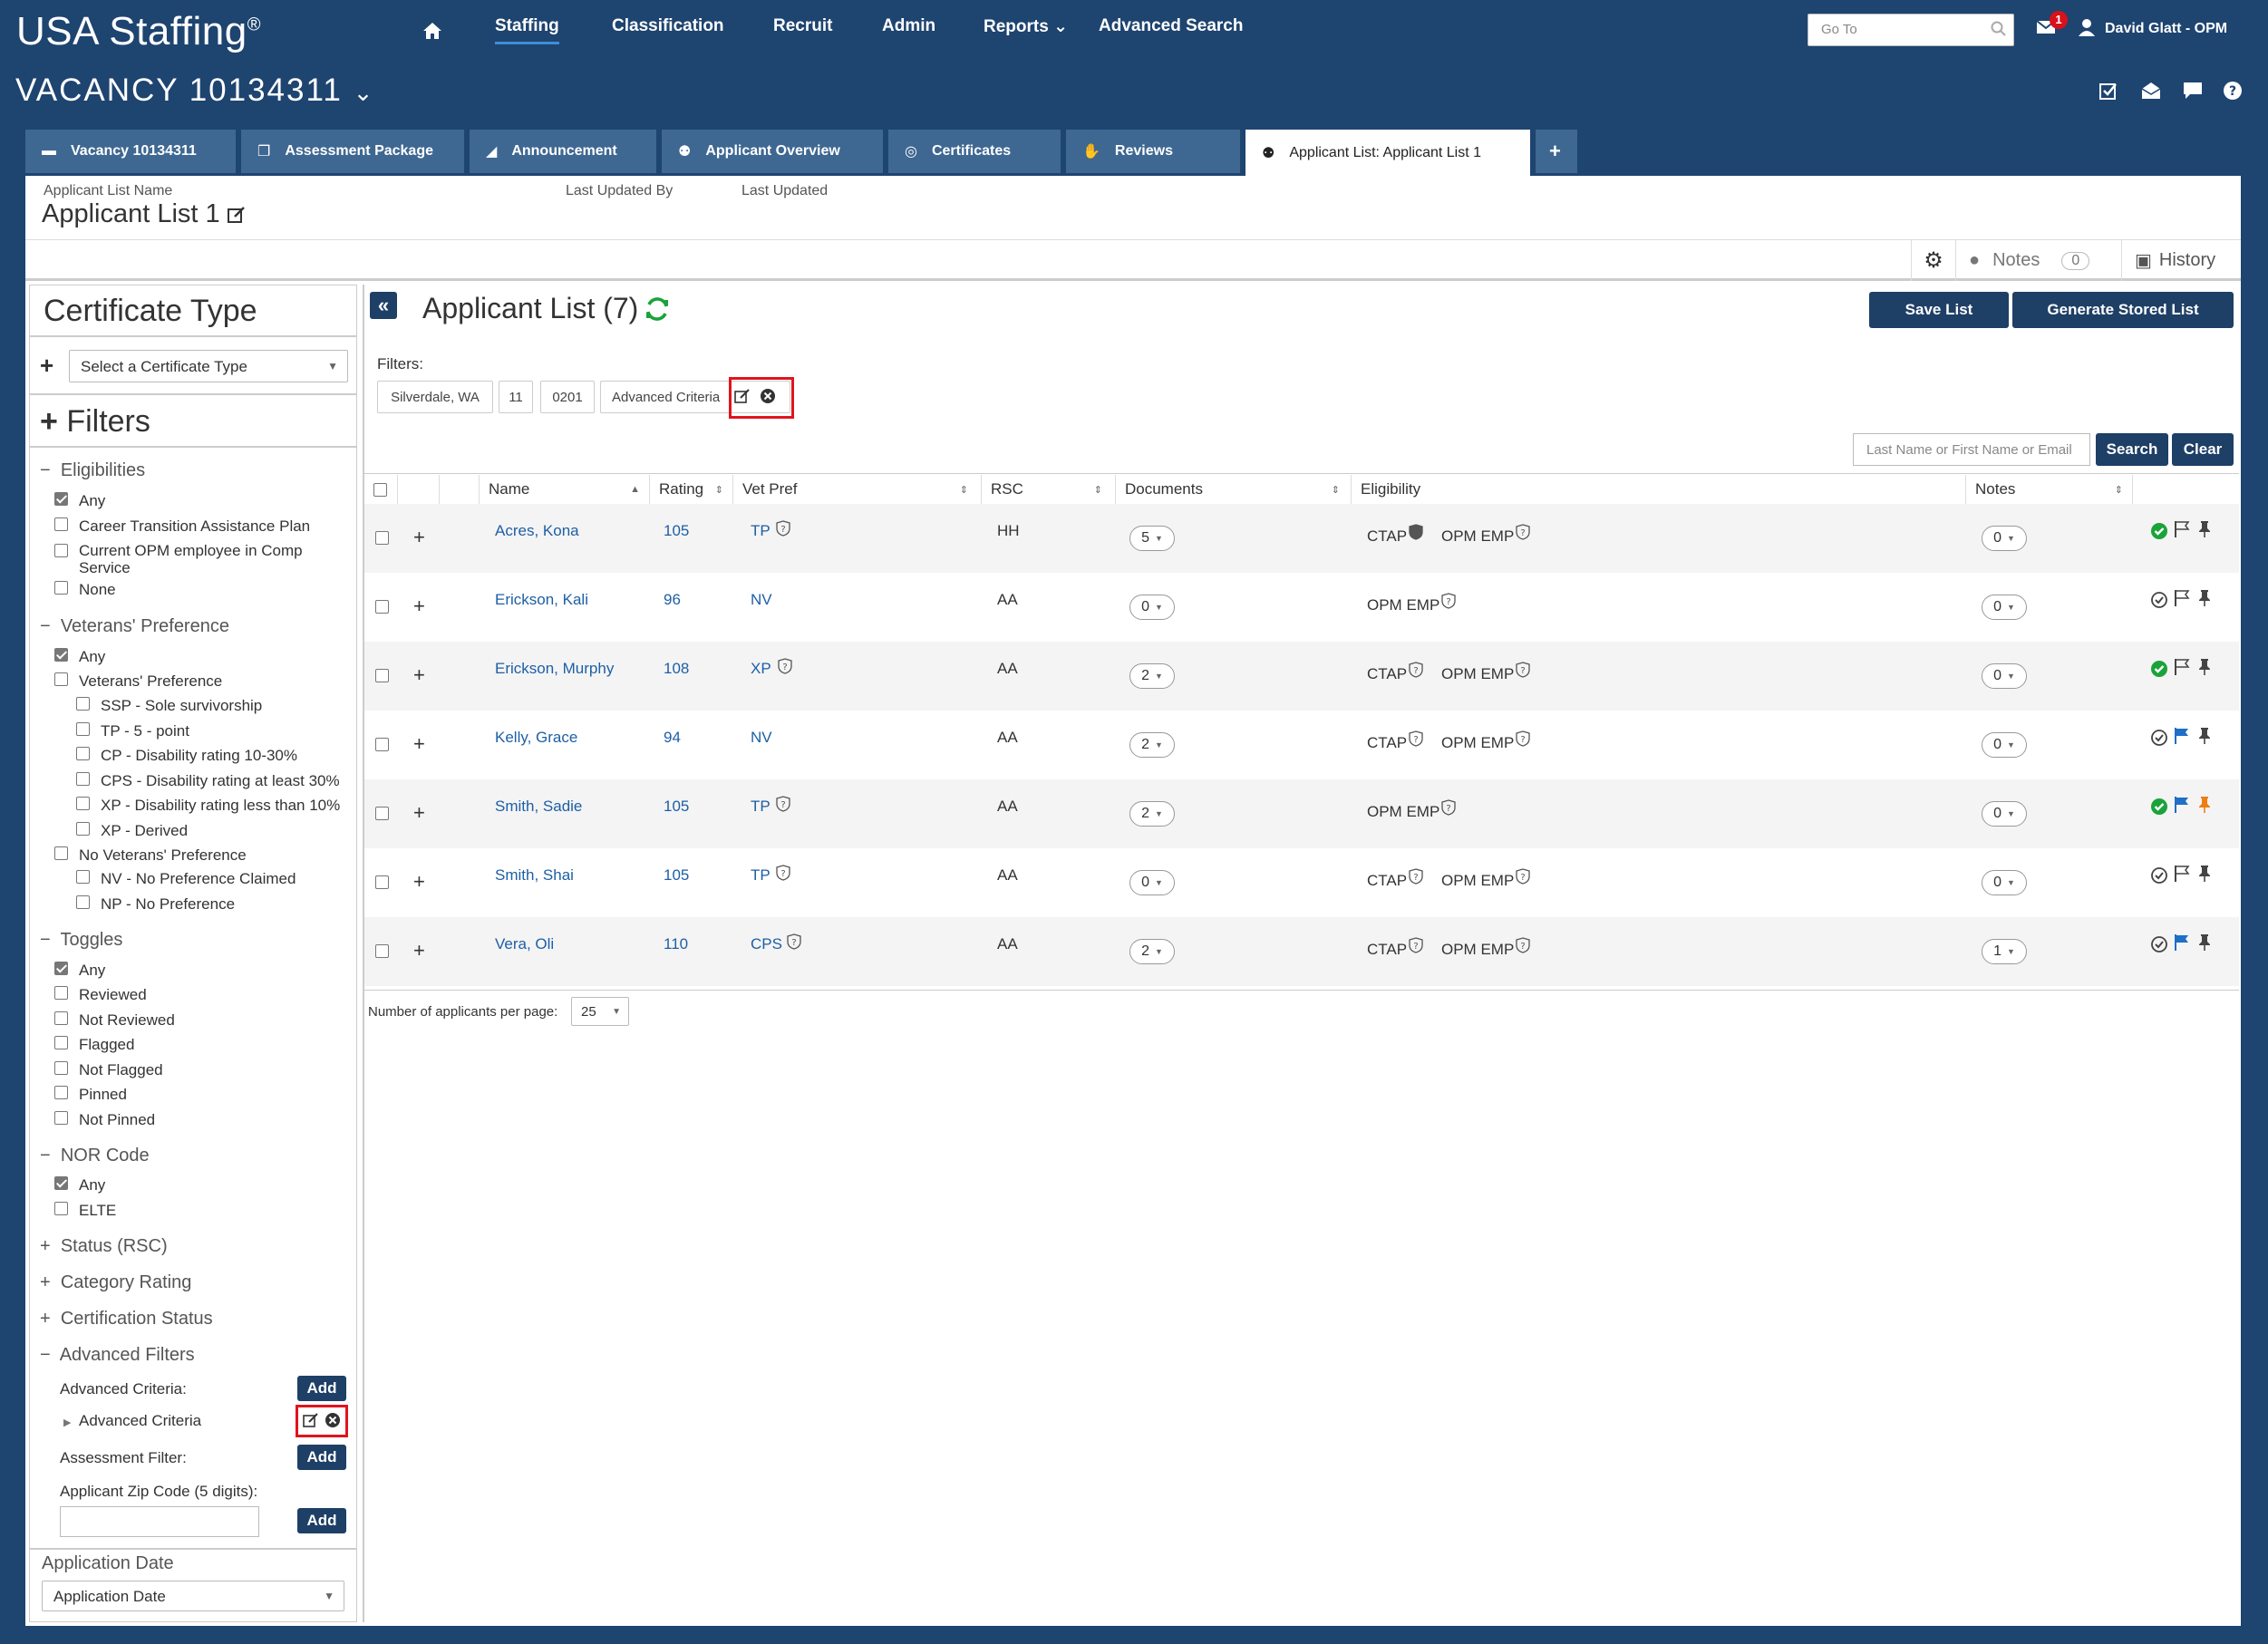 The image size is (2268, 1644). Describe the element at coordinates (1416, 532) in the screenshot. I see `verified-shield-icon` at that location.